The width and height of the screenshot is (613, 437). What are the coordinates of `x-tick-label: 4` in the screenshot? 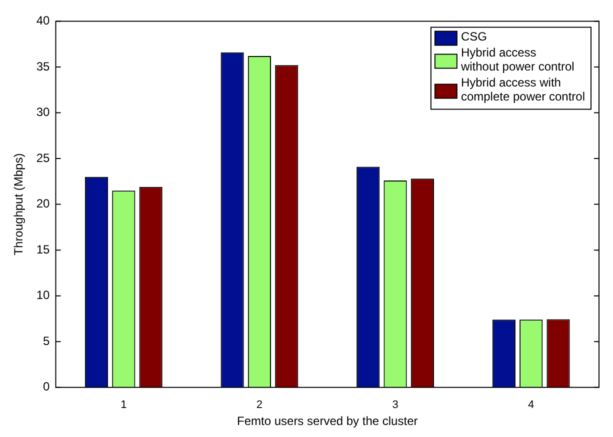 It's located at (531, 405).